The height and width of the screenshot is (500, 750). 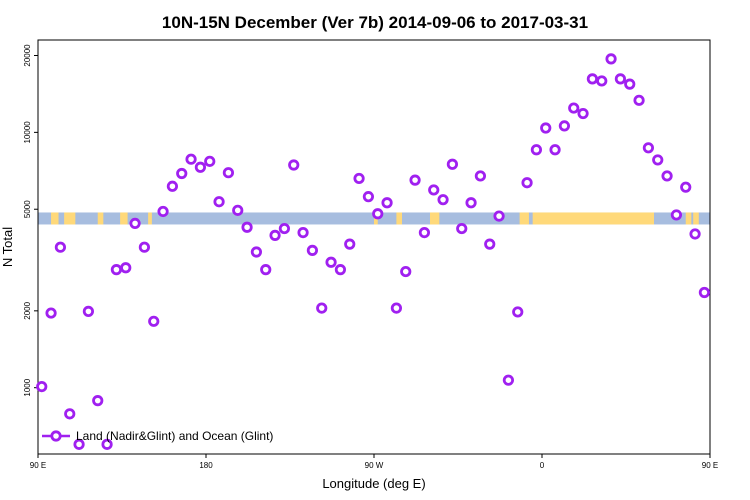 I want to click on x-axis-label: Longitude (deg E), so click(x=373, y=483).